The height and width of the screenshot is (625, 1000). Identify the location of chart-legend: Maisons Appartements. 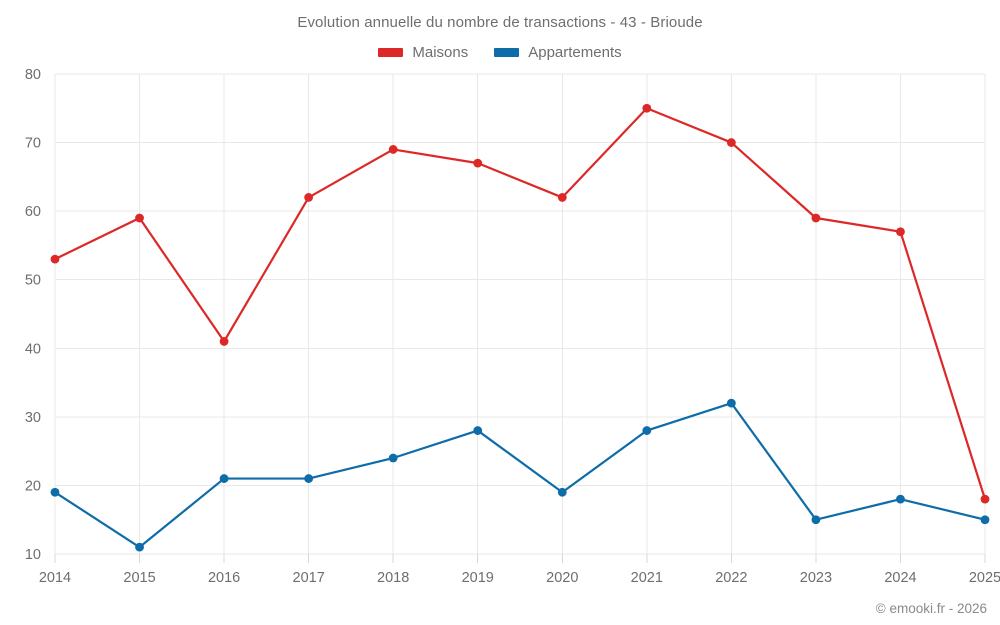
(500, 52).